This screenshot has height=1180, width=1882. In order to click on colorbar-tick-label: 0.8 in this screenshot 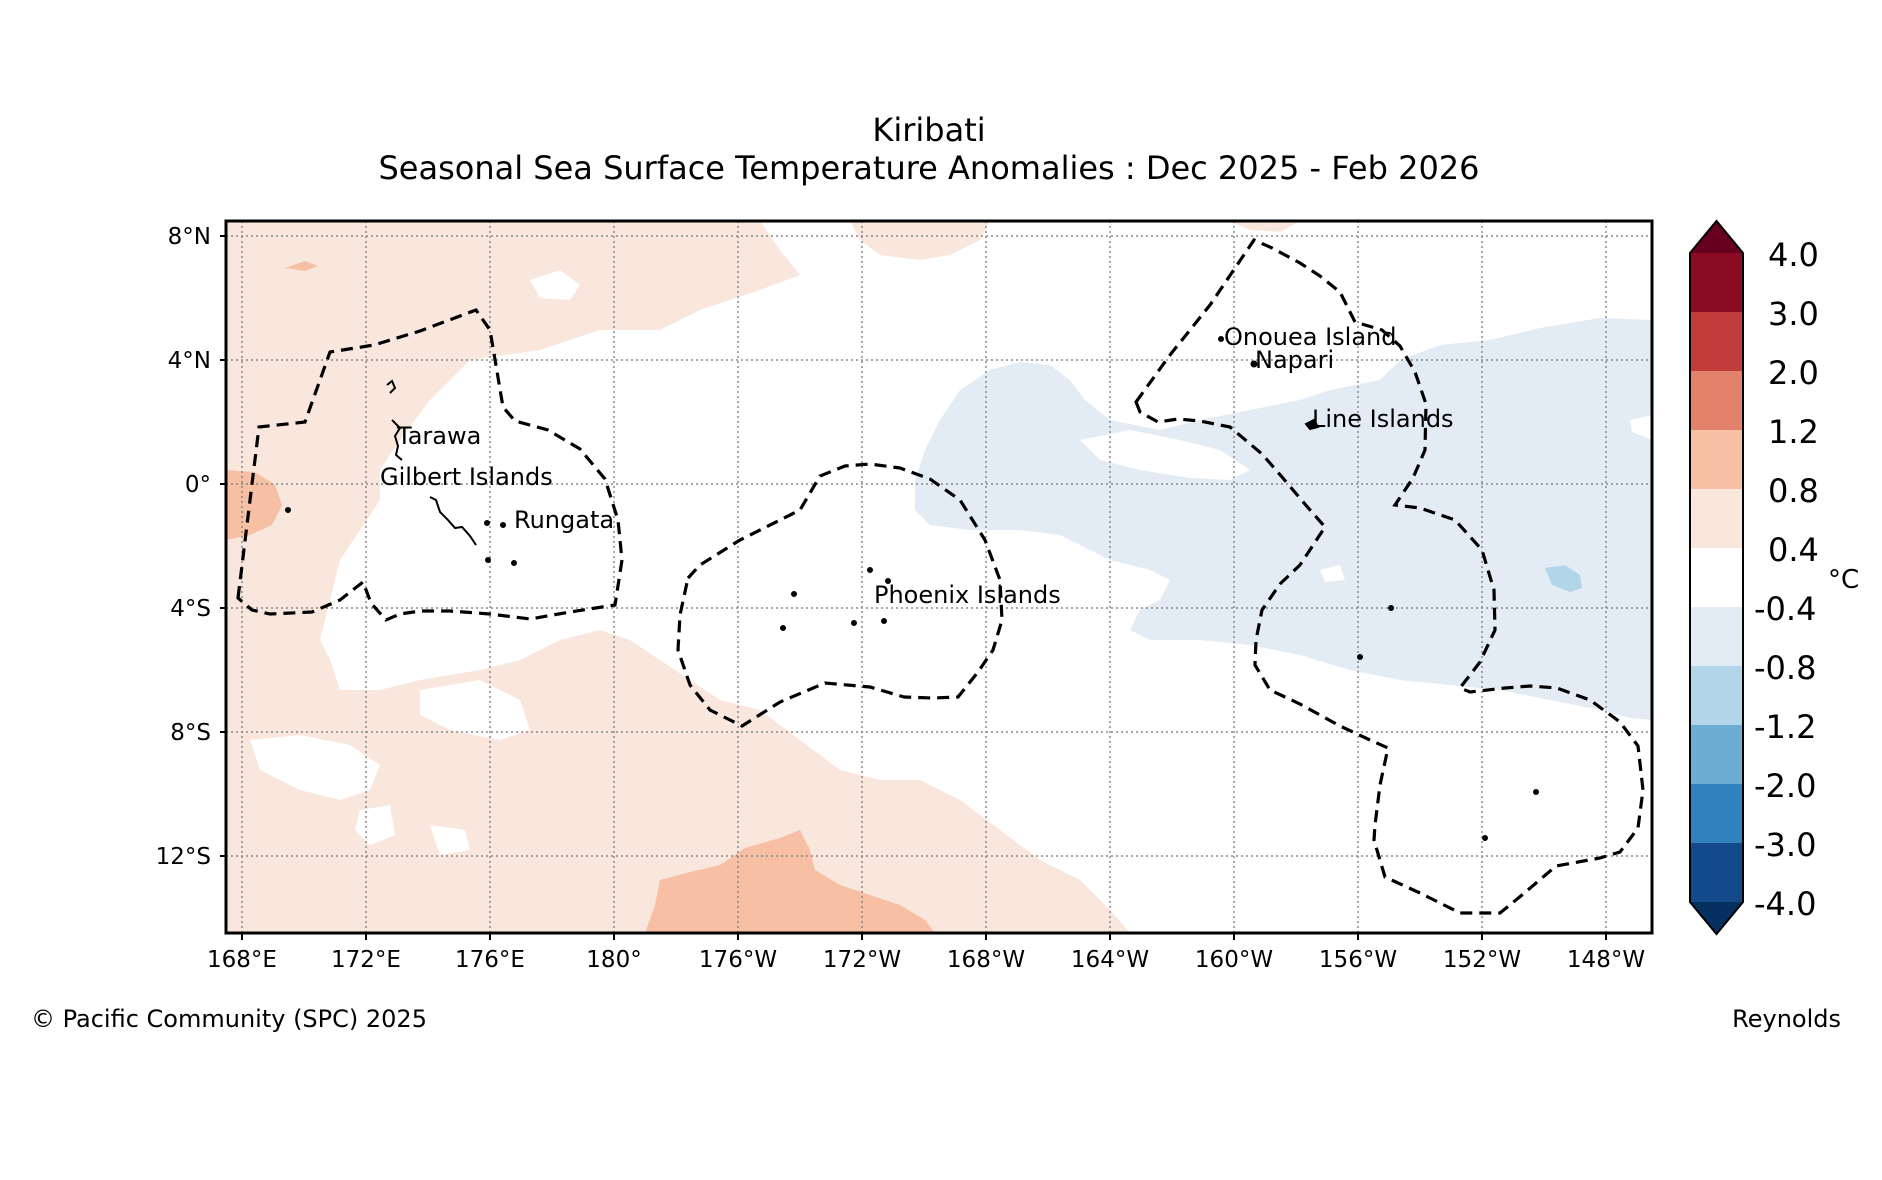, I will do `click(1793, 491)`.